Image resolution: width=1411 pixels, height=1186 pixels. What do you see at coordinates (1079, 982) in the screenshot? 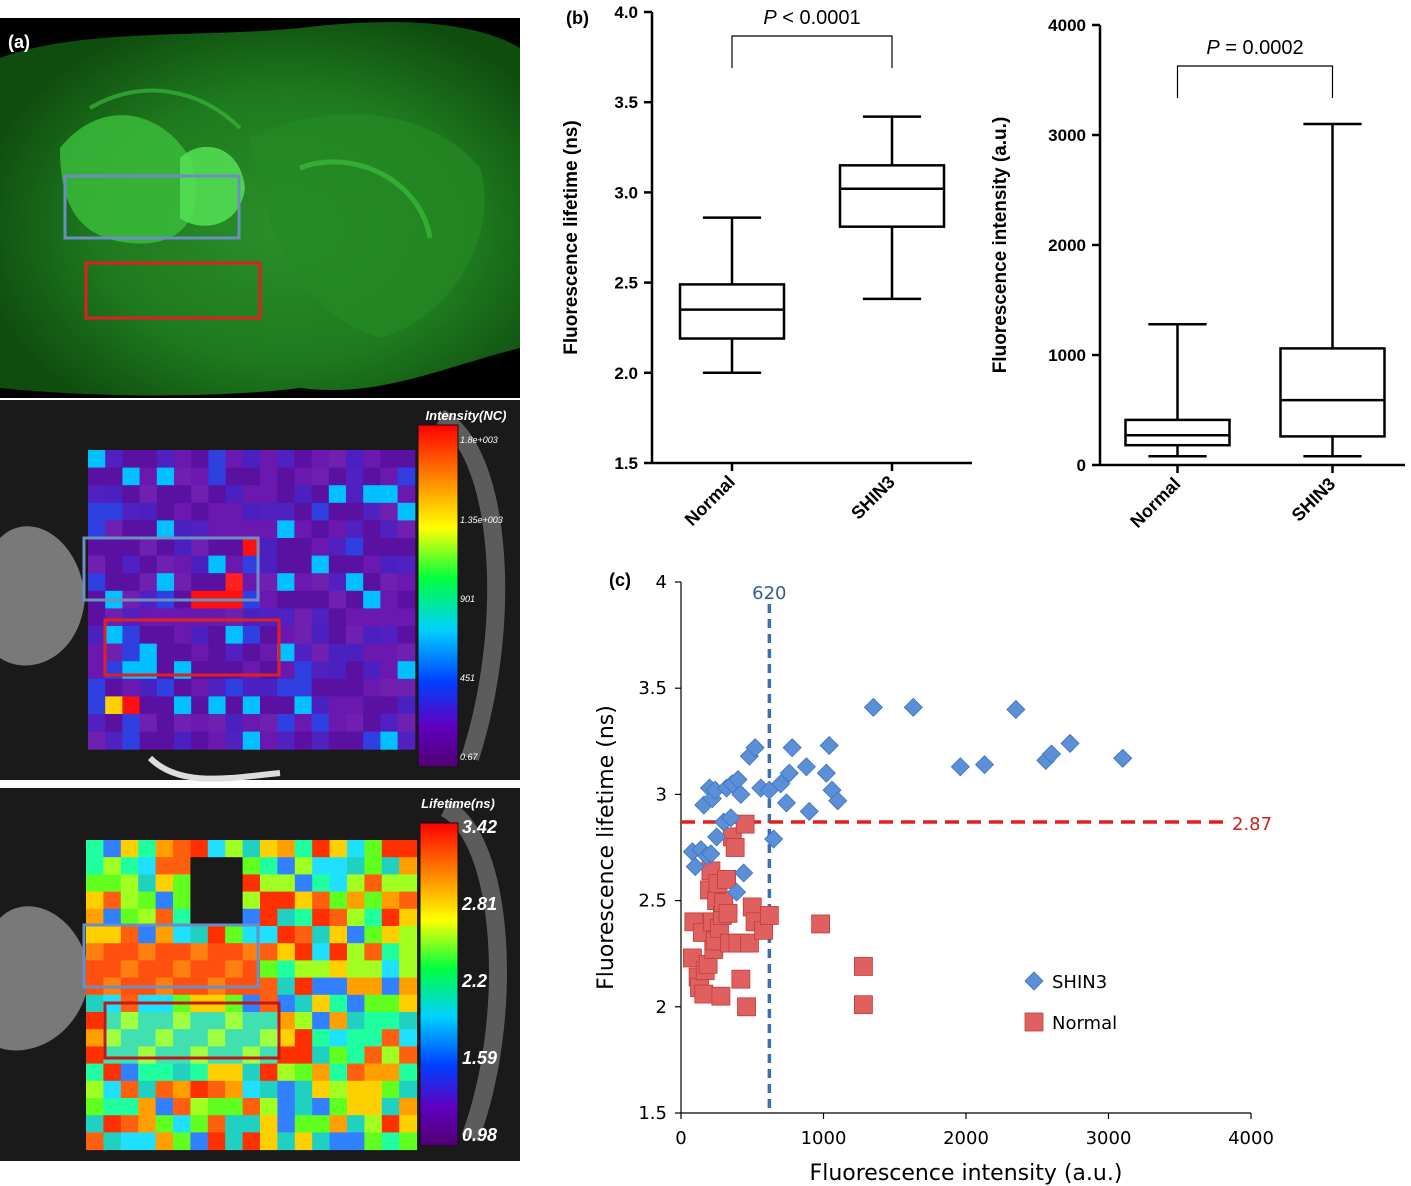
I see `legend-label-shin3: SHIN3` at bounding box center [1079, 982].